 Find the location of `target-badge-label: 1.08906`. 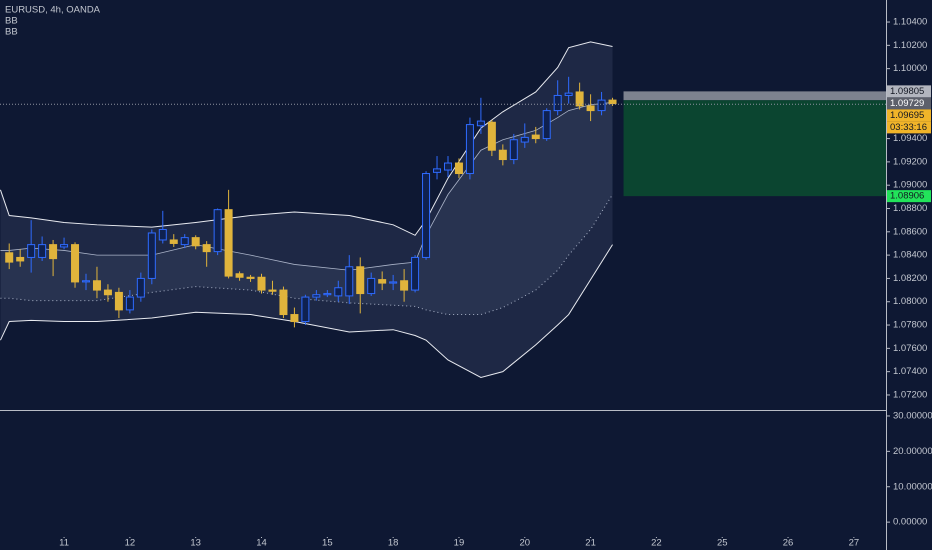

target-badge-label: 1.08906 is located at coordinates (907, 196).